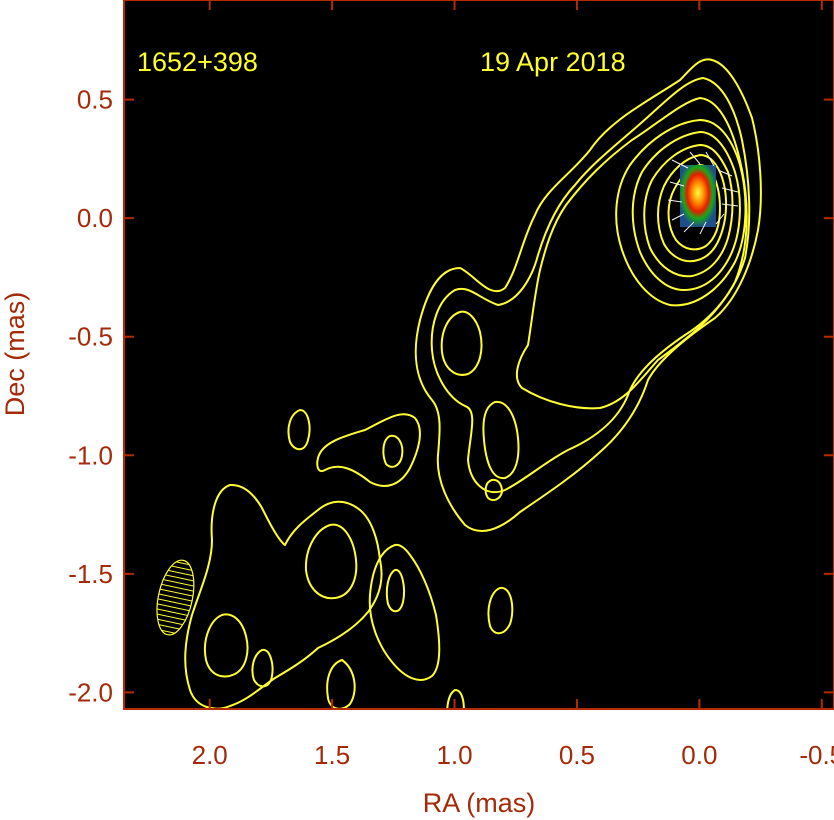  What do you see at coordinates (175, 597) in the screenshot?
I see `beam-ellipse` at bounding box center [175, 597].